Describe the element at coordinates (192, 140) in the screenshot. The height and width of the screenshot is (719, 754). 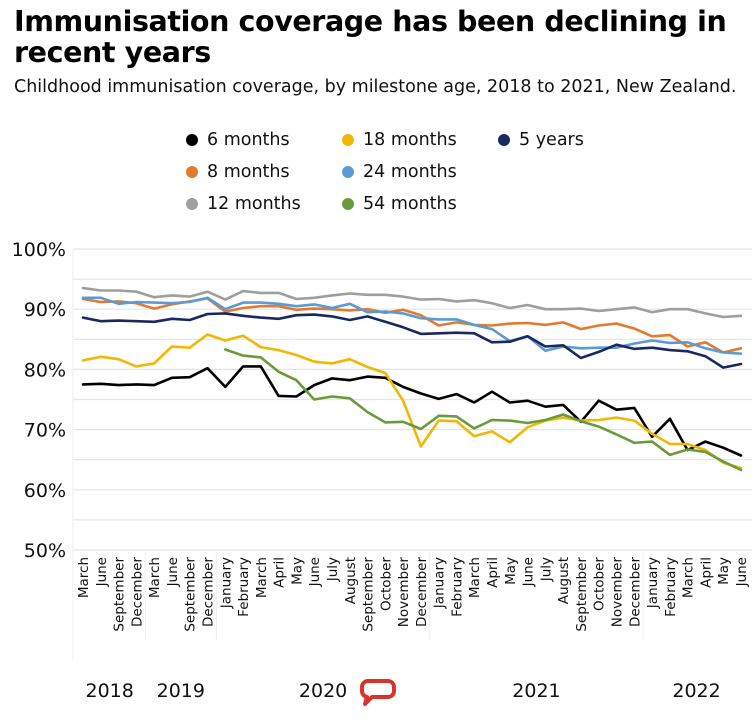
I see `legend-dot-6-months` at that location.